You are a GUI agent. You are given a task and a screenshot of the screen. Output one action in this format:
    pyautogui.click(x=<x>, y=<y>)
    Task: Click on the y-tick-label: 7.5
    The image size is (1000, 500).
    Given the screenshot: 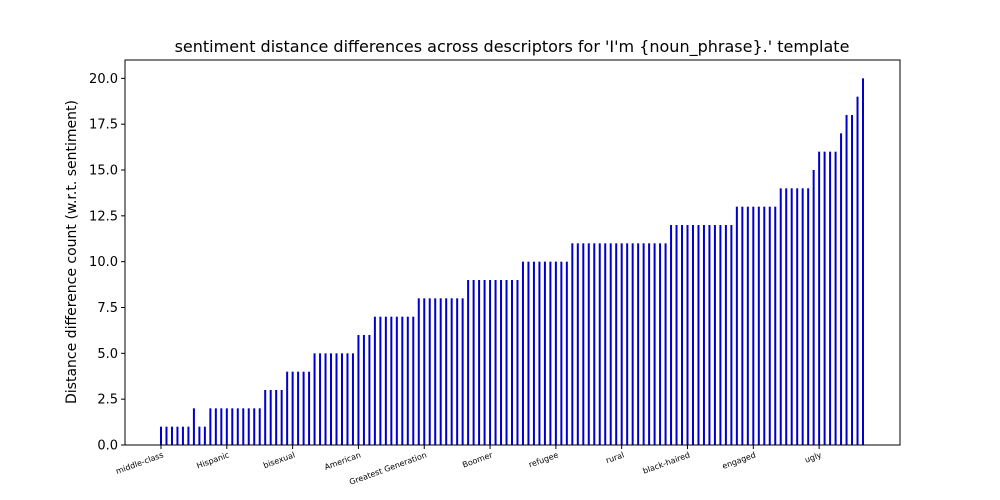 What is the action you would take?
    pyautogui.click(x=107, y=308)
    